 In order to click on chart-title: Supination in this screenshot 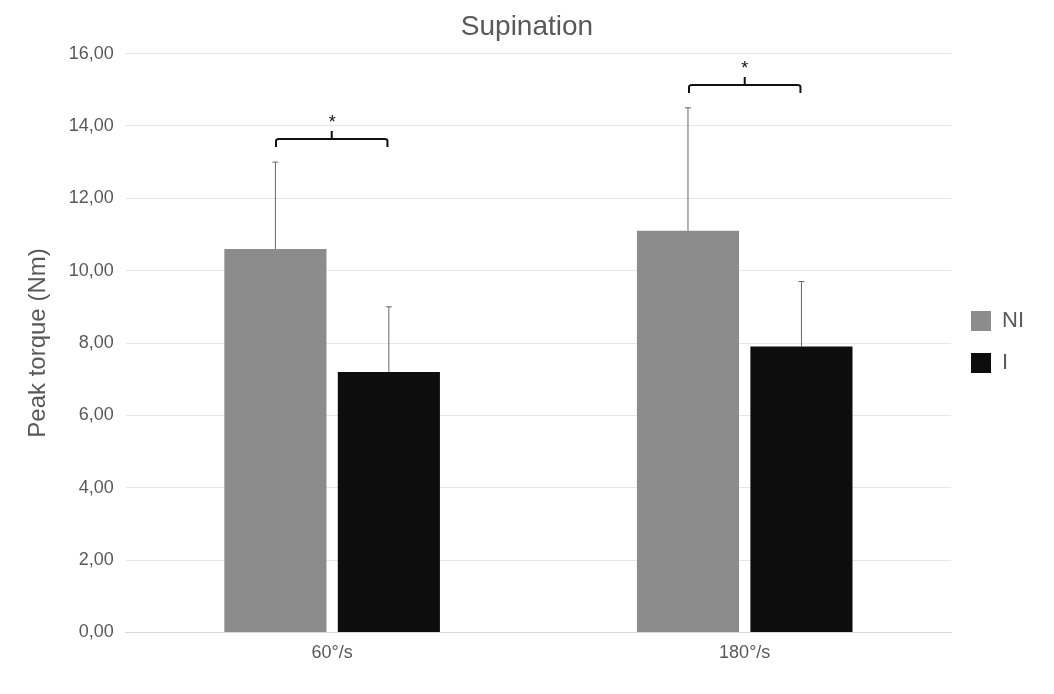, I will do `click(527, 25)`.